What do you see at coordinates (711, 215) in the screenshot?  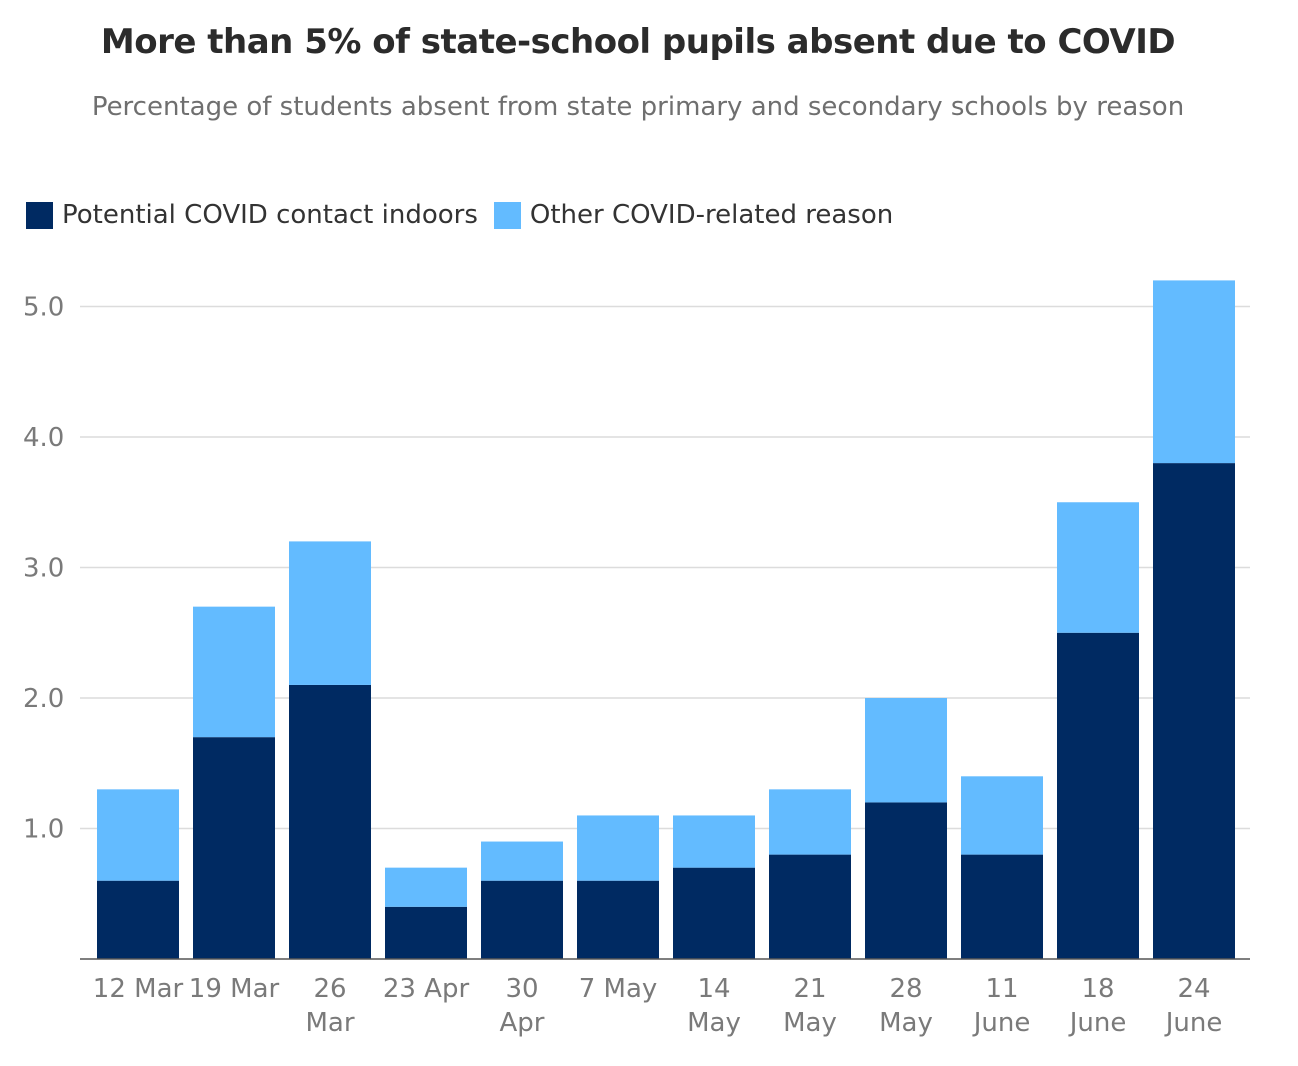 I see `legend-label-other: Other COVID-related reason` at bounding box center [711, 215].